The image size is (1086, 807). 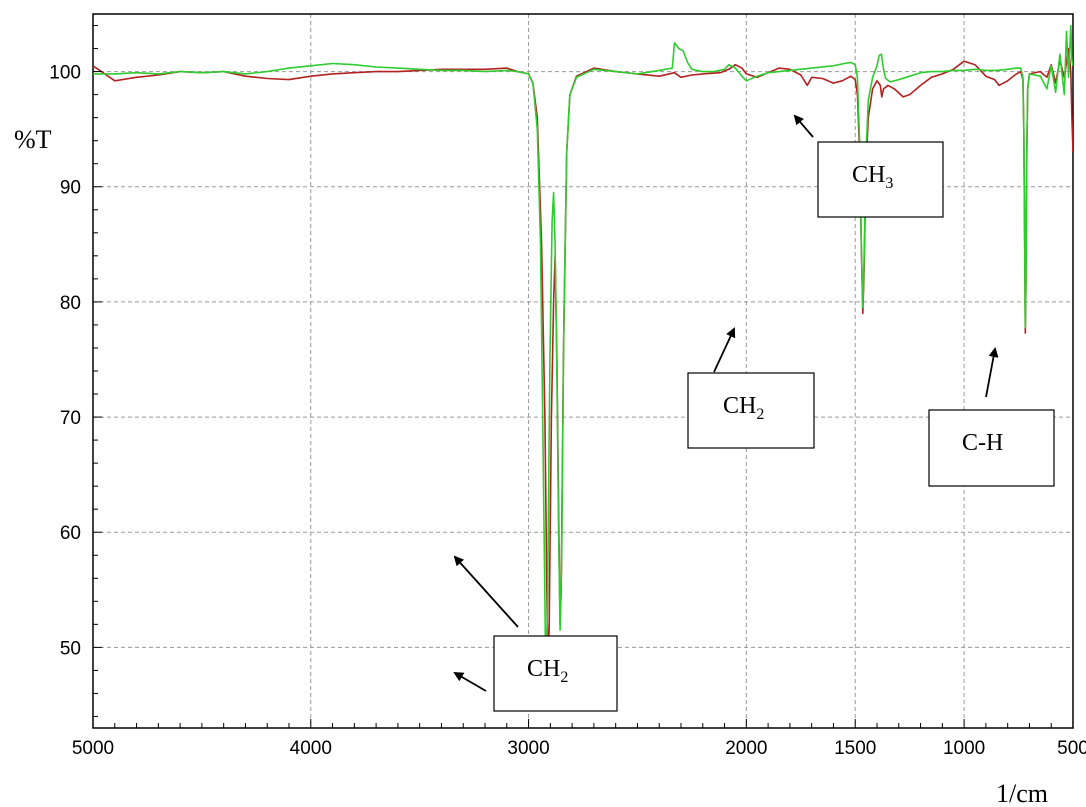 I want to click on y-tick-label: 70, so click(x=70, y=418).